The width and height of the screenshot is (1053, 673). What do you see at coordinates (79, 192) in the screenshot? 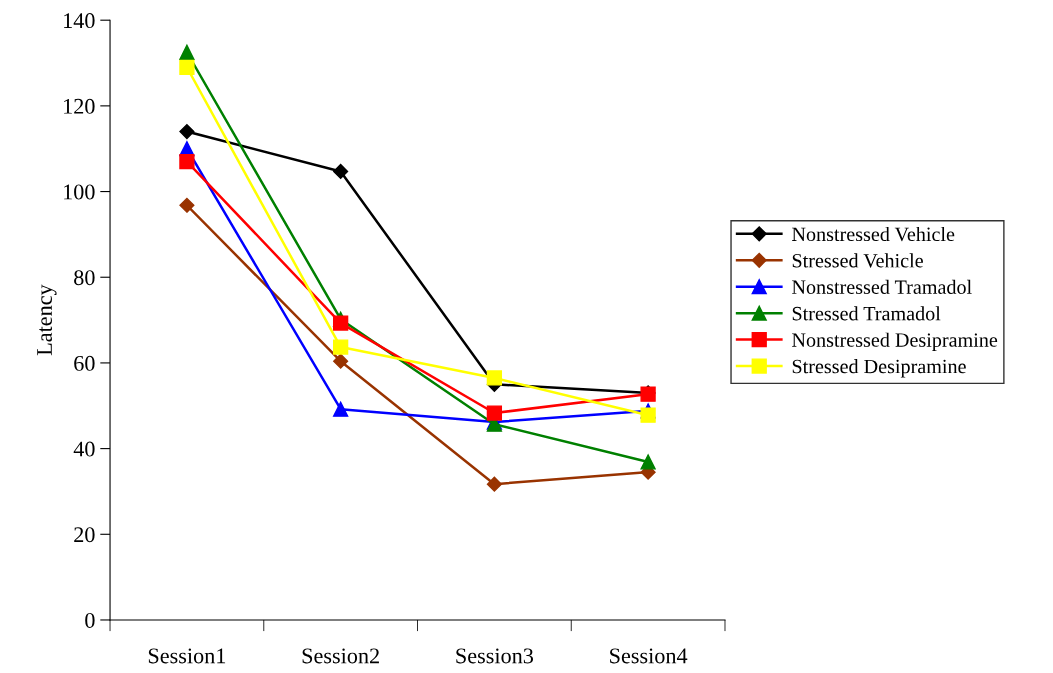
I see `y-tick-label: 100` at bounding box center [79, 192].